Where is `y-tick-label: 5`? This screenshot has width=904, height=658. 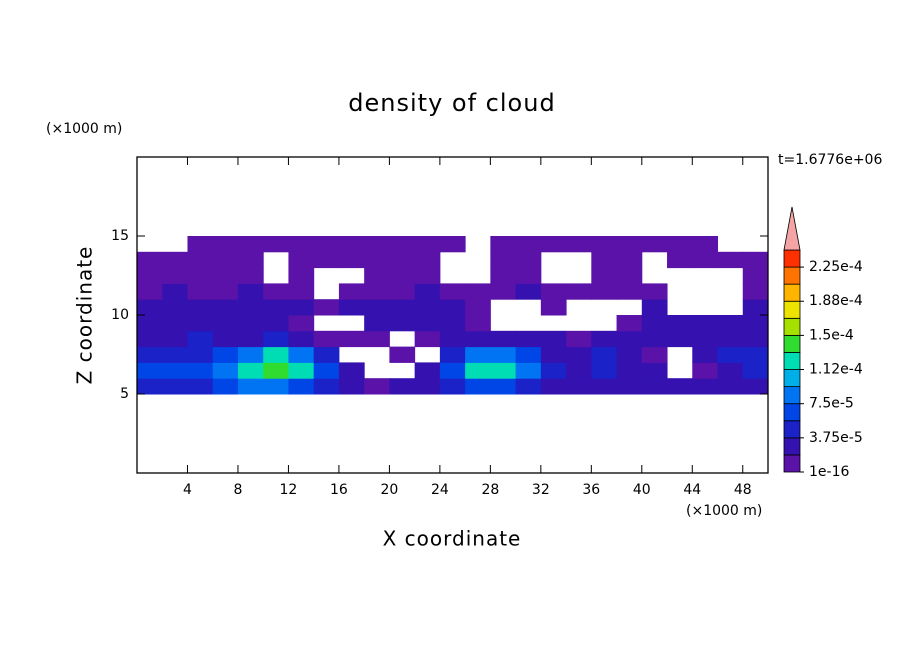
y-tick-label: 5 is located at coordinates (124, 394).